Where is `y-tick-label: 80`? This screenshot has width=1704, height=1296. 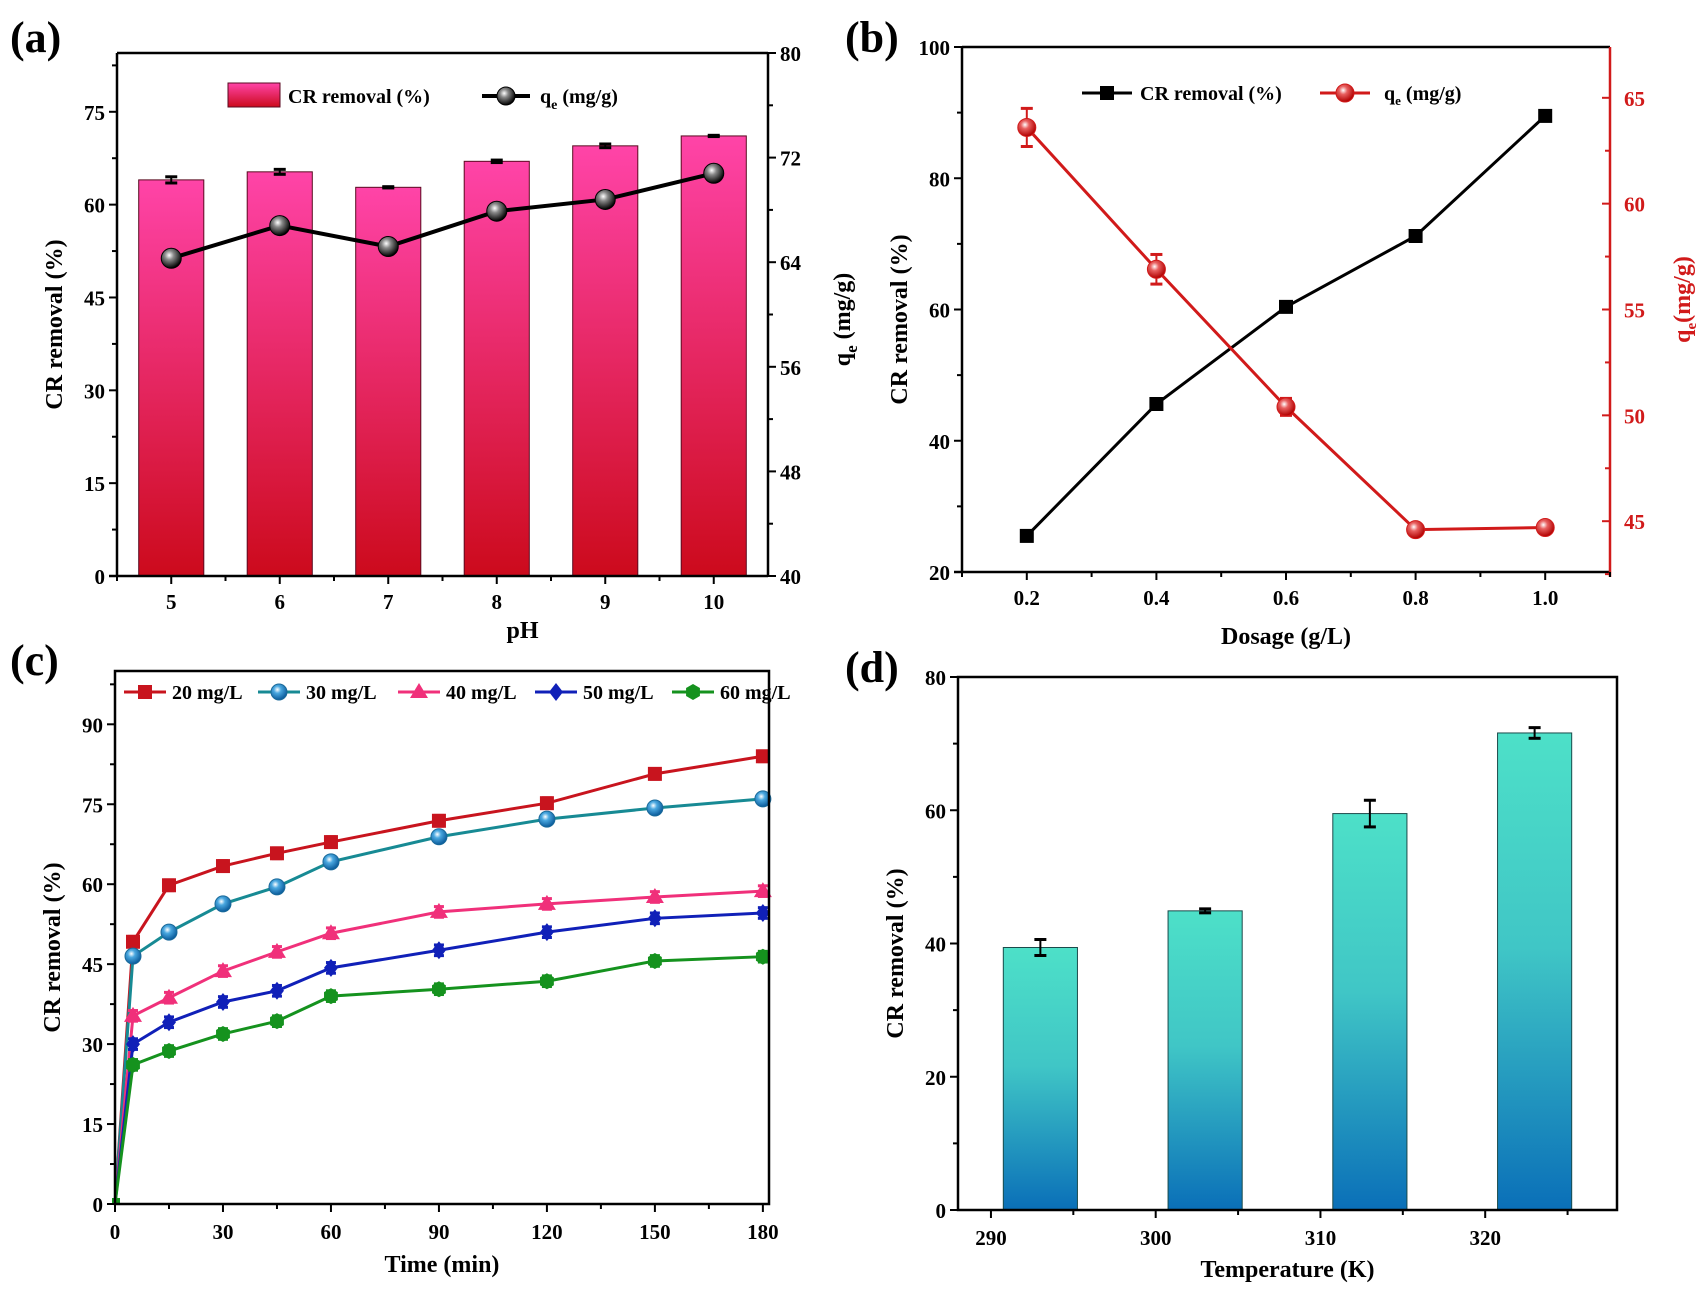
y-tick-label: 80 is located at coordinates (939, 179).